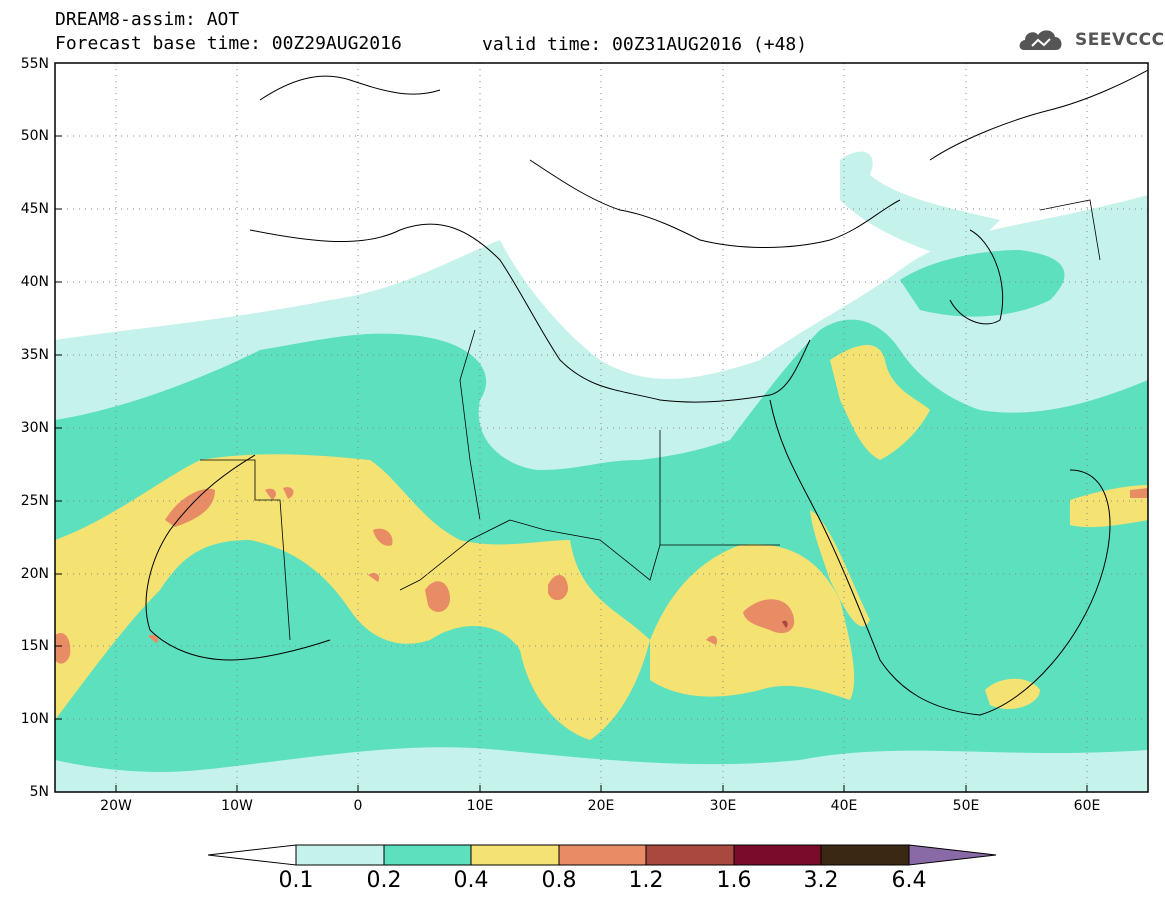 Image resolution: width=1165 pixels, height=905 pixels. What do you see at coordinates (821, 880) in the screenshot?
I see `colorbar-label: 3.2` at bounding box center [821, 880].